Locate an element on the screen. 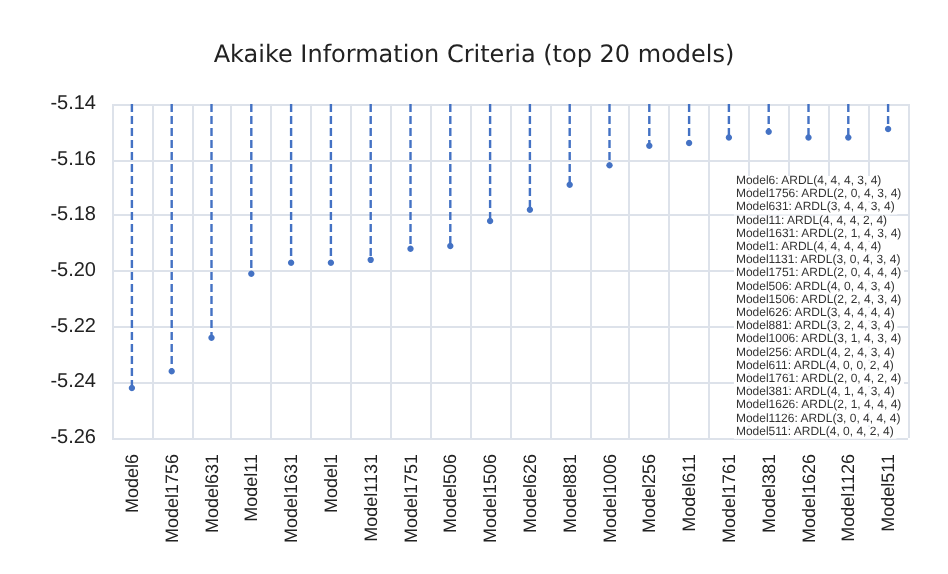 This screenshot has width=948, height=574. x-tick-label: Model1761 is located at coordinates (728, 499).